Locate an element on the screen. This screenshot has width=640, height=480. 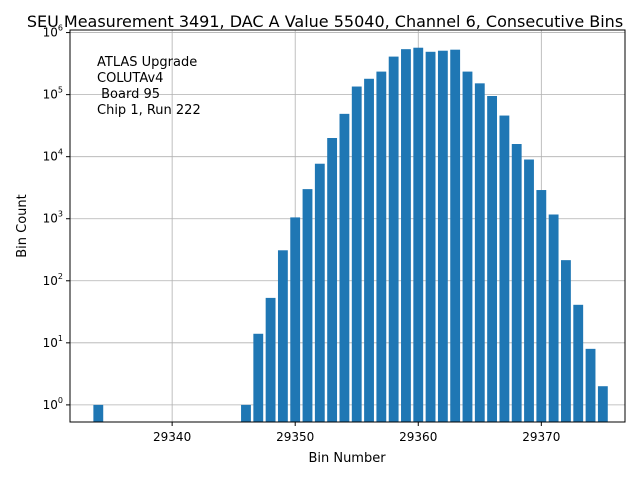
y-axis-ticks: 10⁰ 10¹ 10² 10³ 10⁴ 10⁵ 10⁶ is located at coordinates (56, 218).